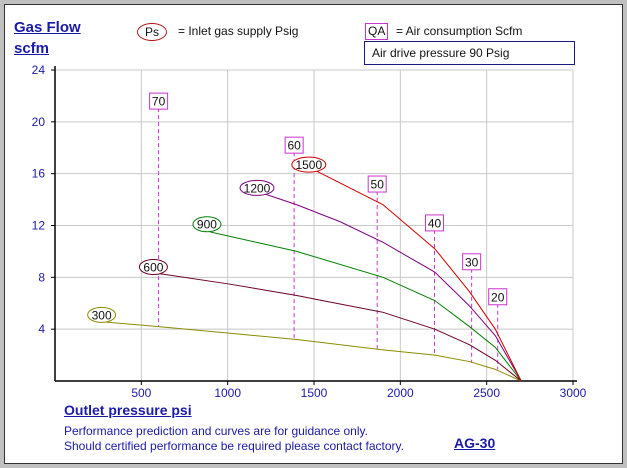 This screenshot has width=627, height=468. What do you see at coordinates (39, 70) in the screenshot?
I see `y-tick-label: 24` at bounding box center [39, 70].